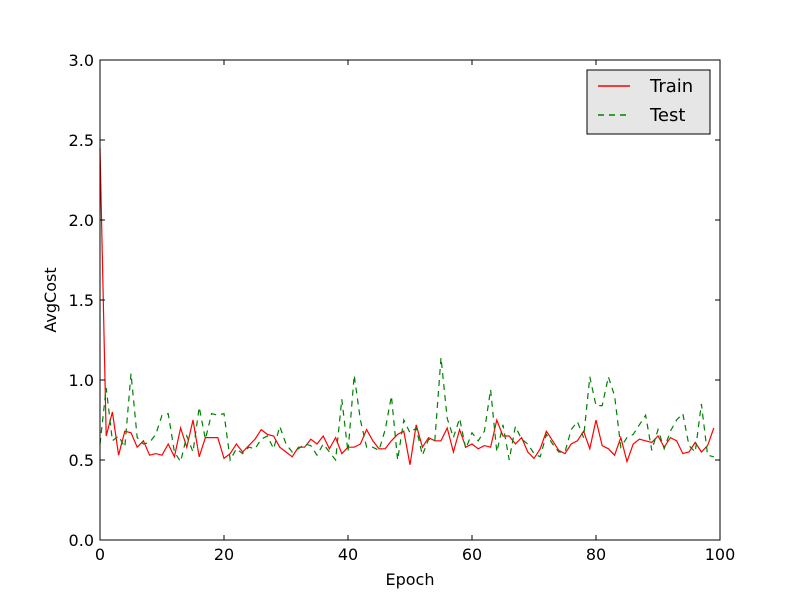  What do you see at coordinates (81, 540) in the screenshot?
I see `y-tick-label-0: 0.0` at bounding box center [81, 540].